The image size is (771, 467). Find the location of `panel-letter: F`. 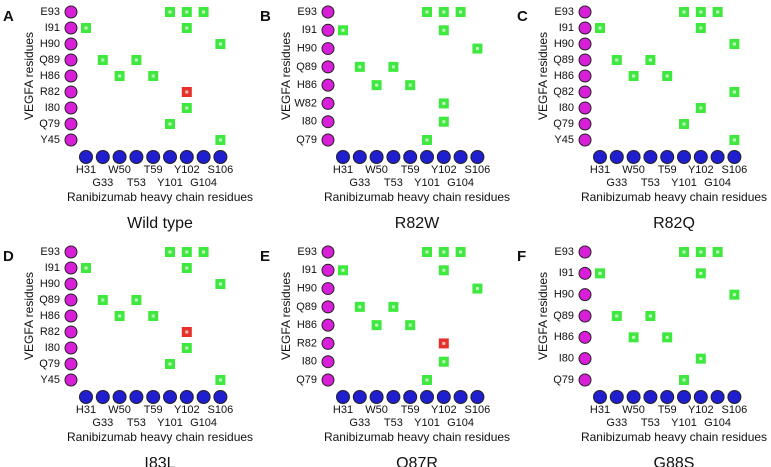

panel-letter: F is located at coordinates (521, 256).